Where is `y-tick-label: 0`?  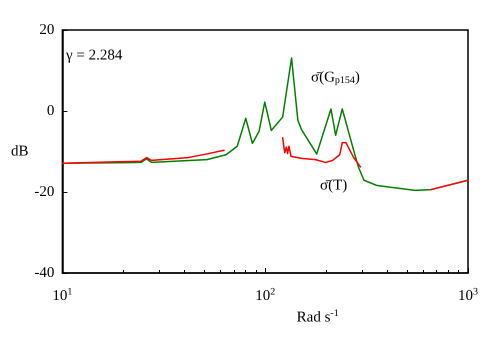 y-tick-label: 0 is located at coordinates (50, 111).